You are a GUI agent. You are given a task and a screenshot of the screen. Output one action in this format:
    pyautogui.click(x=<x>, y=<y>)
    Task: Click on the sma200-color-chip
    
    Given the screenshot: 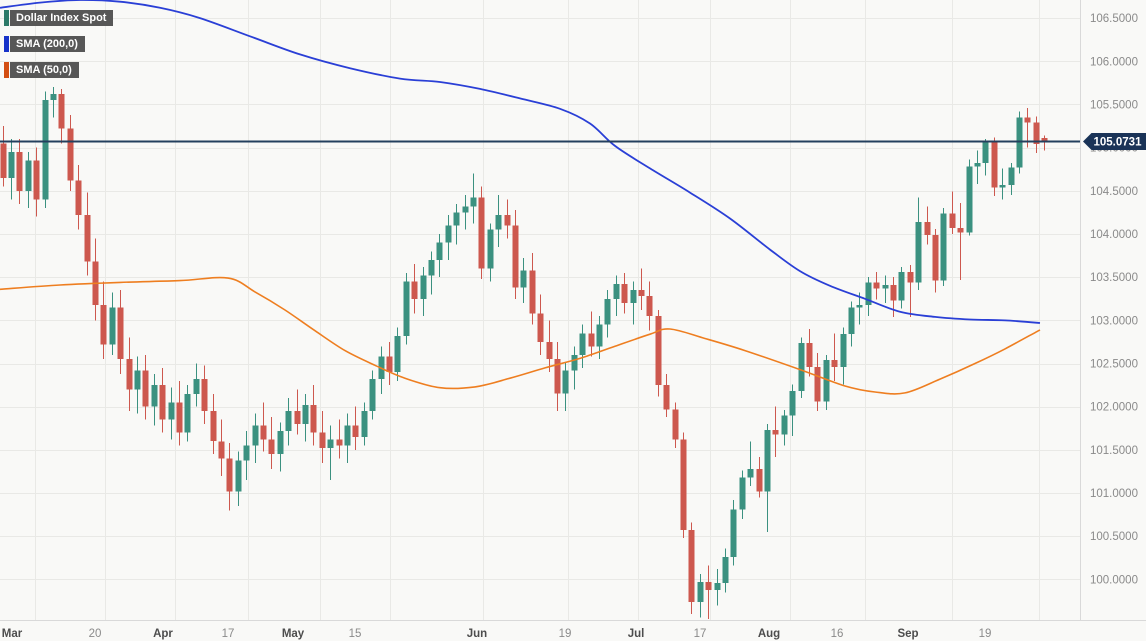 What is the action you would take?
    pyautogui.click(x=6, y=44)
    